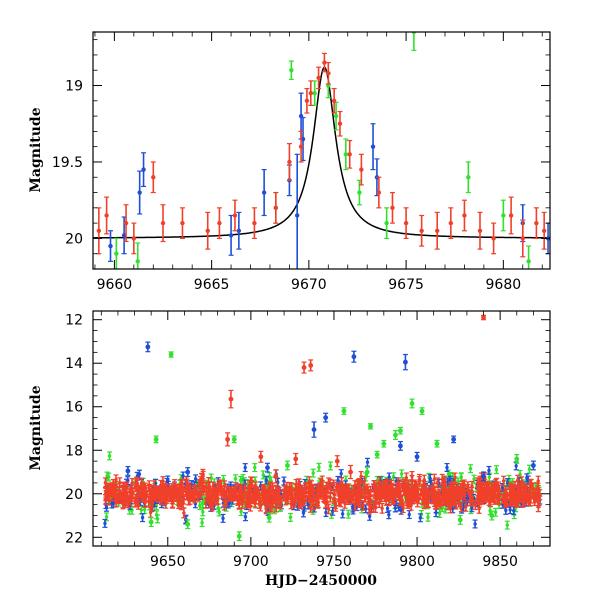 Image resolution: width=600 pixels, height=600 pixels. I want to click on x-tick-label: 9675, so click(406, 285).